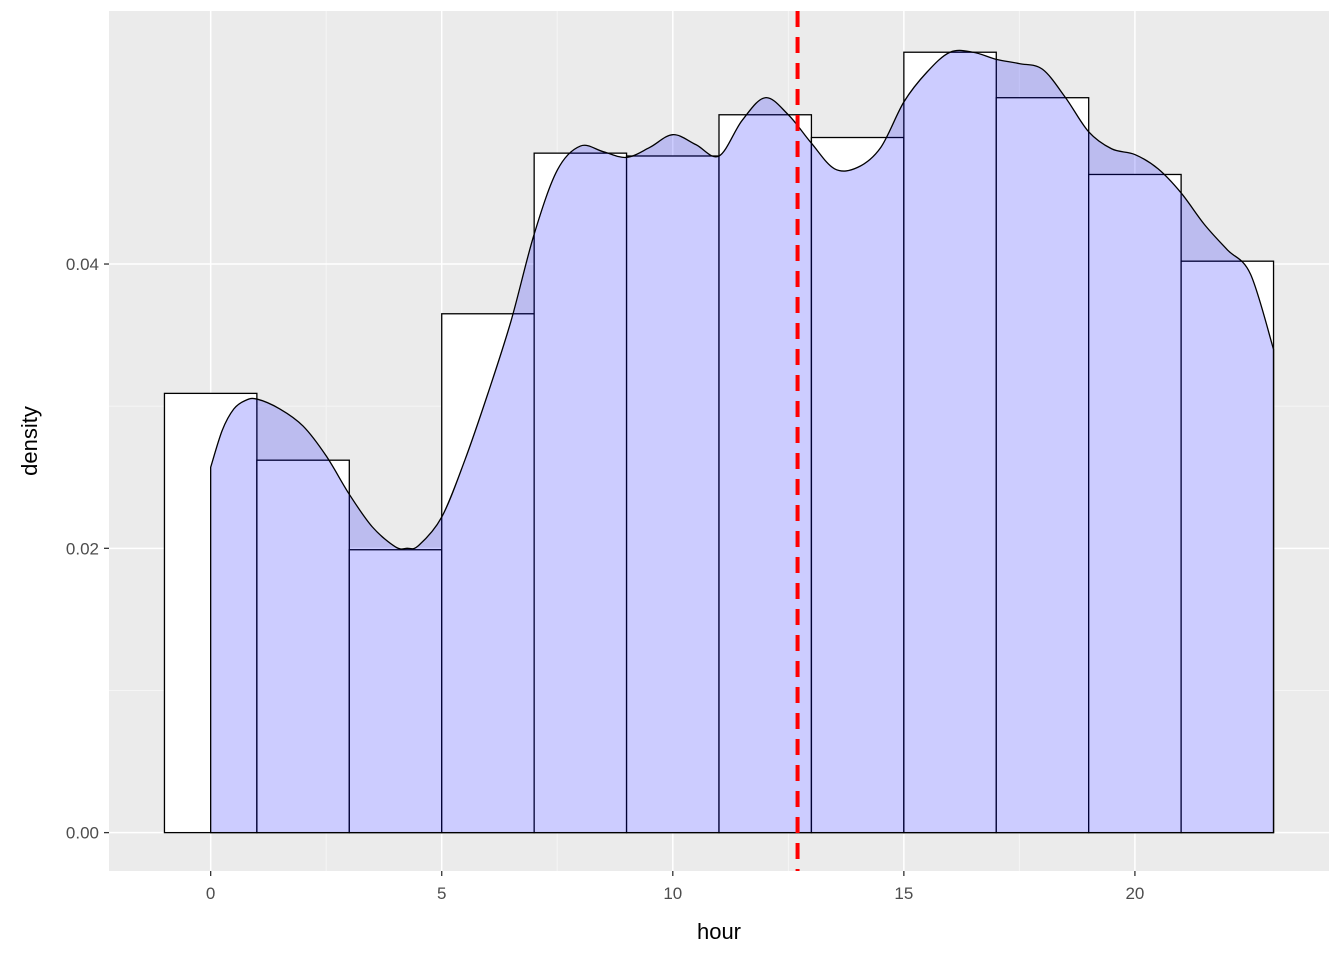 The image size is (1344, 960). I want to click on y-tick-label: 0.00, so click(82, 833).